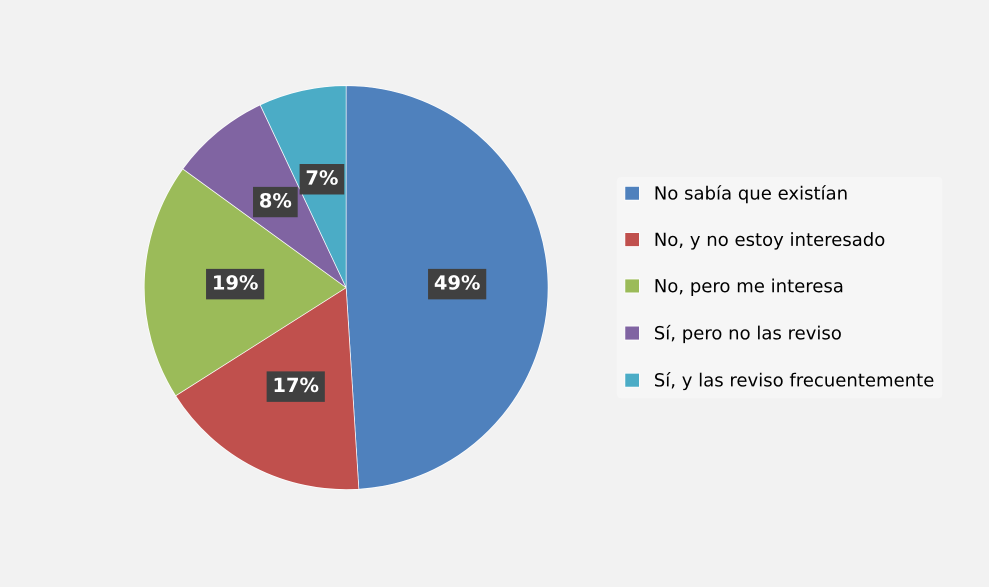 The image size is (989, 587). What do you see at coordinates (322, 177) in the screenshot?
I see `data-label: 7%` at bounding box center [322, 177].